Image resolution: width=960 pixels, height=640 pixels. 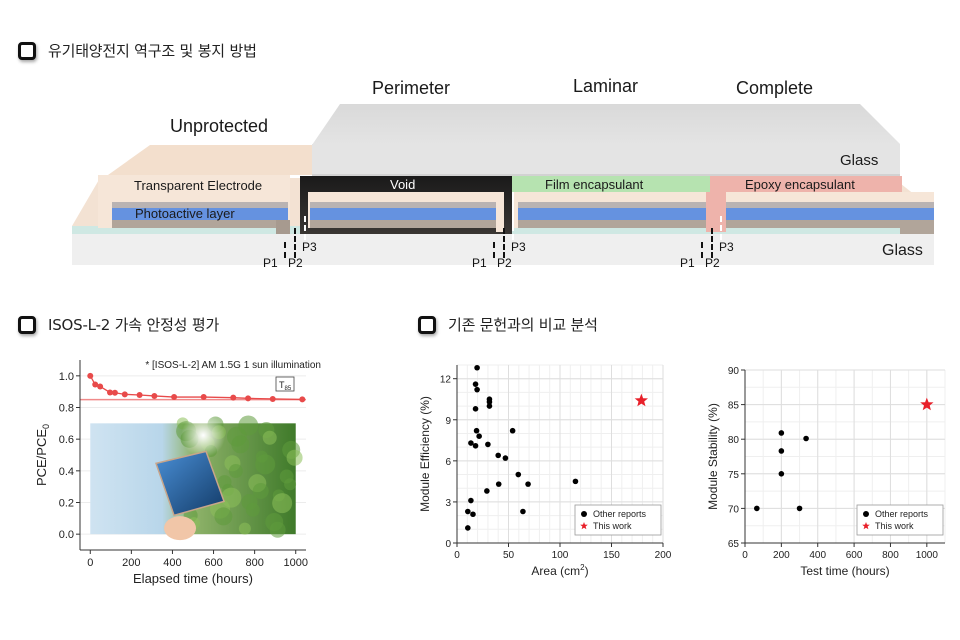 What do you see at coordinates (734, 509) in the screenshot?
I see `svg-text: 70` at bounding box center [734, 509].